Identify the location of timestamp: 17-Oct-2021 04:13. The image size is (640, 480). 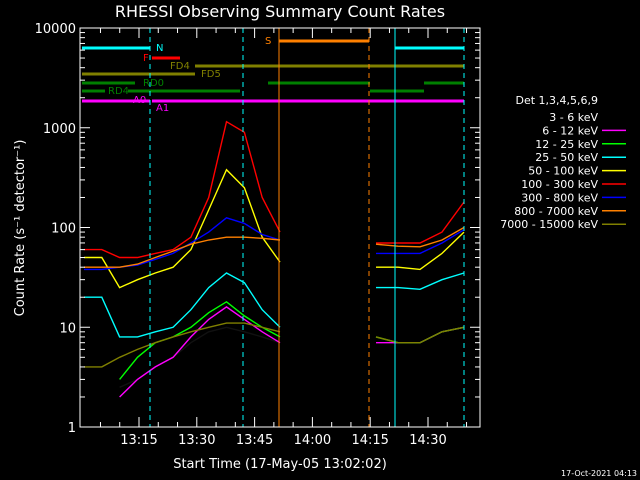
(599, 473).